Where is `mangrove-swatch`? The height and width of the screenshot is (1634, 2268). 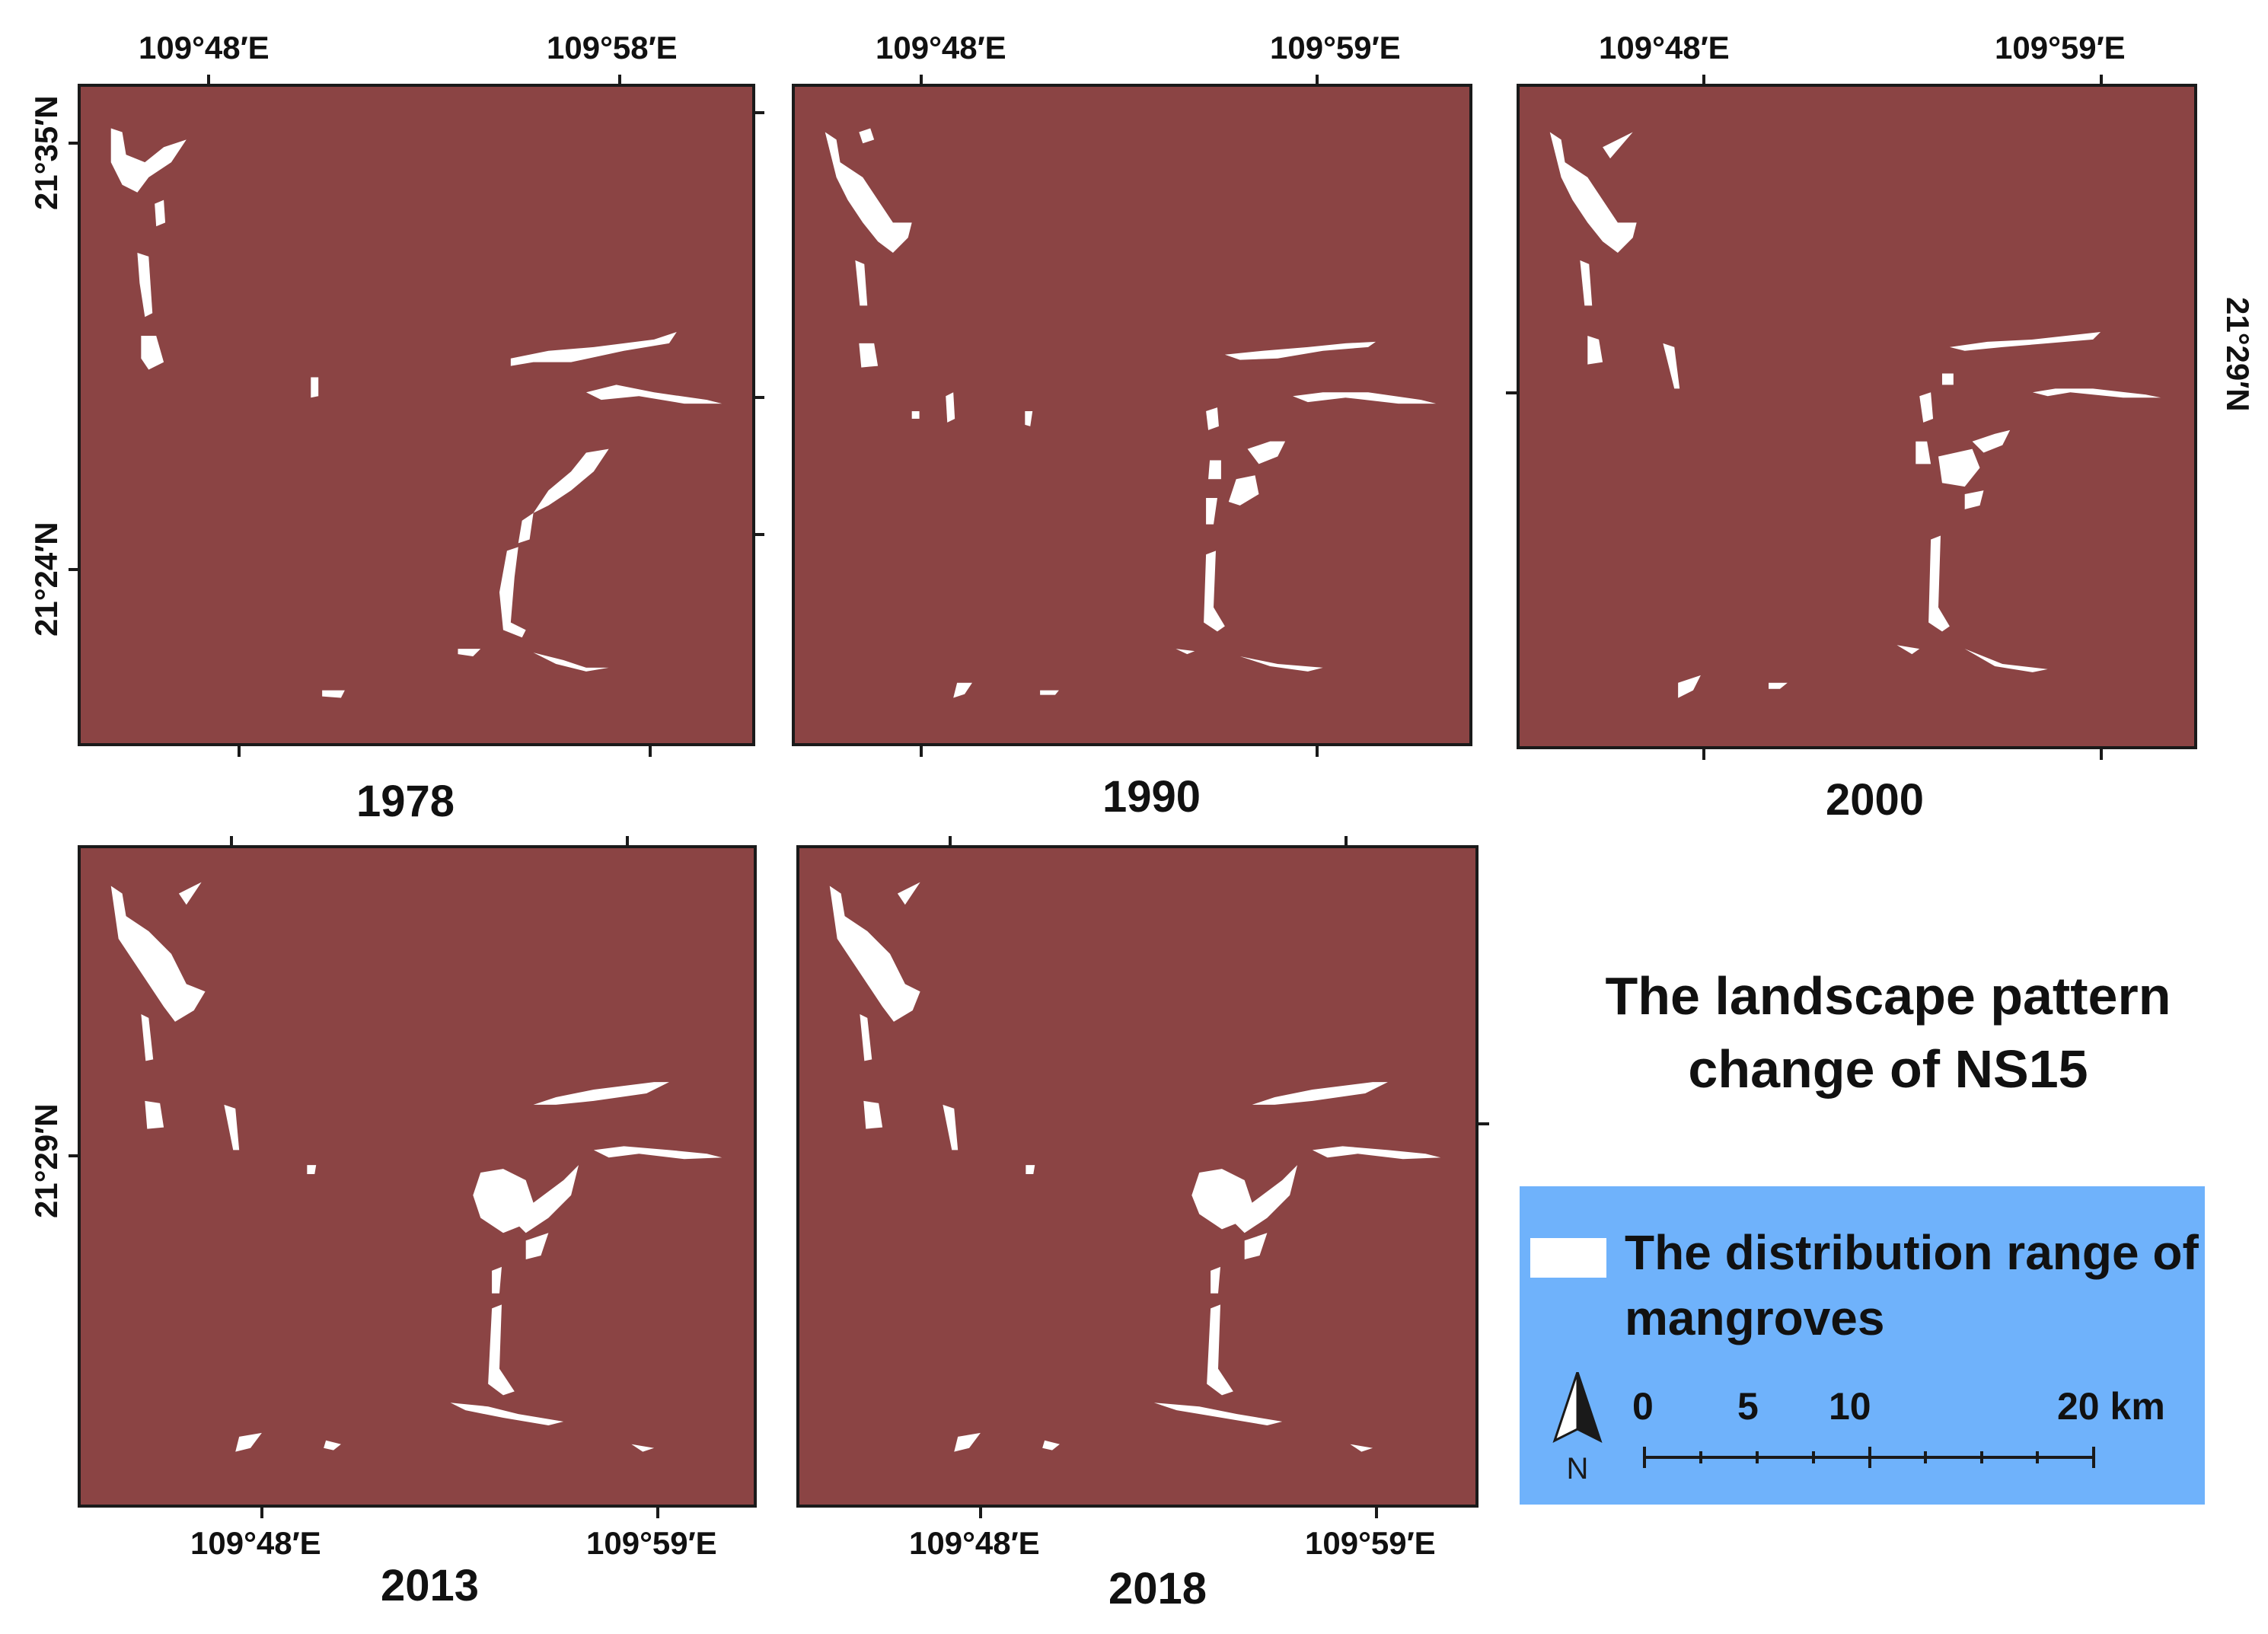 mangrove-swatch is located at coordinates (1568, 1258).